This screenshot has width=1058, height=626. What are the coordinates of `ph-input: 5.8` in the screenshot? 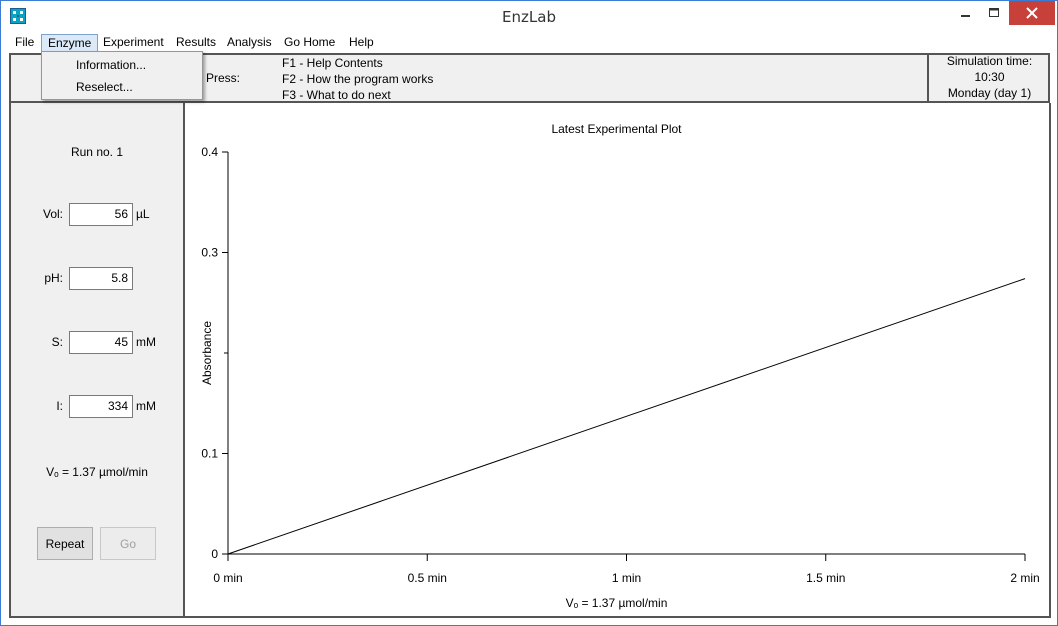 It's located at (101, 278).